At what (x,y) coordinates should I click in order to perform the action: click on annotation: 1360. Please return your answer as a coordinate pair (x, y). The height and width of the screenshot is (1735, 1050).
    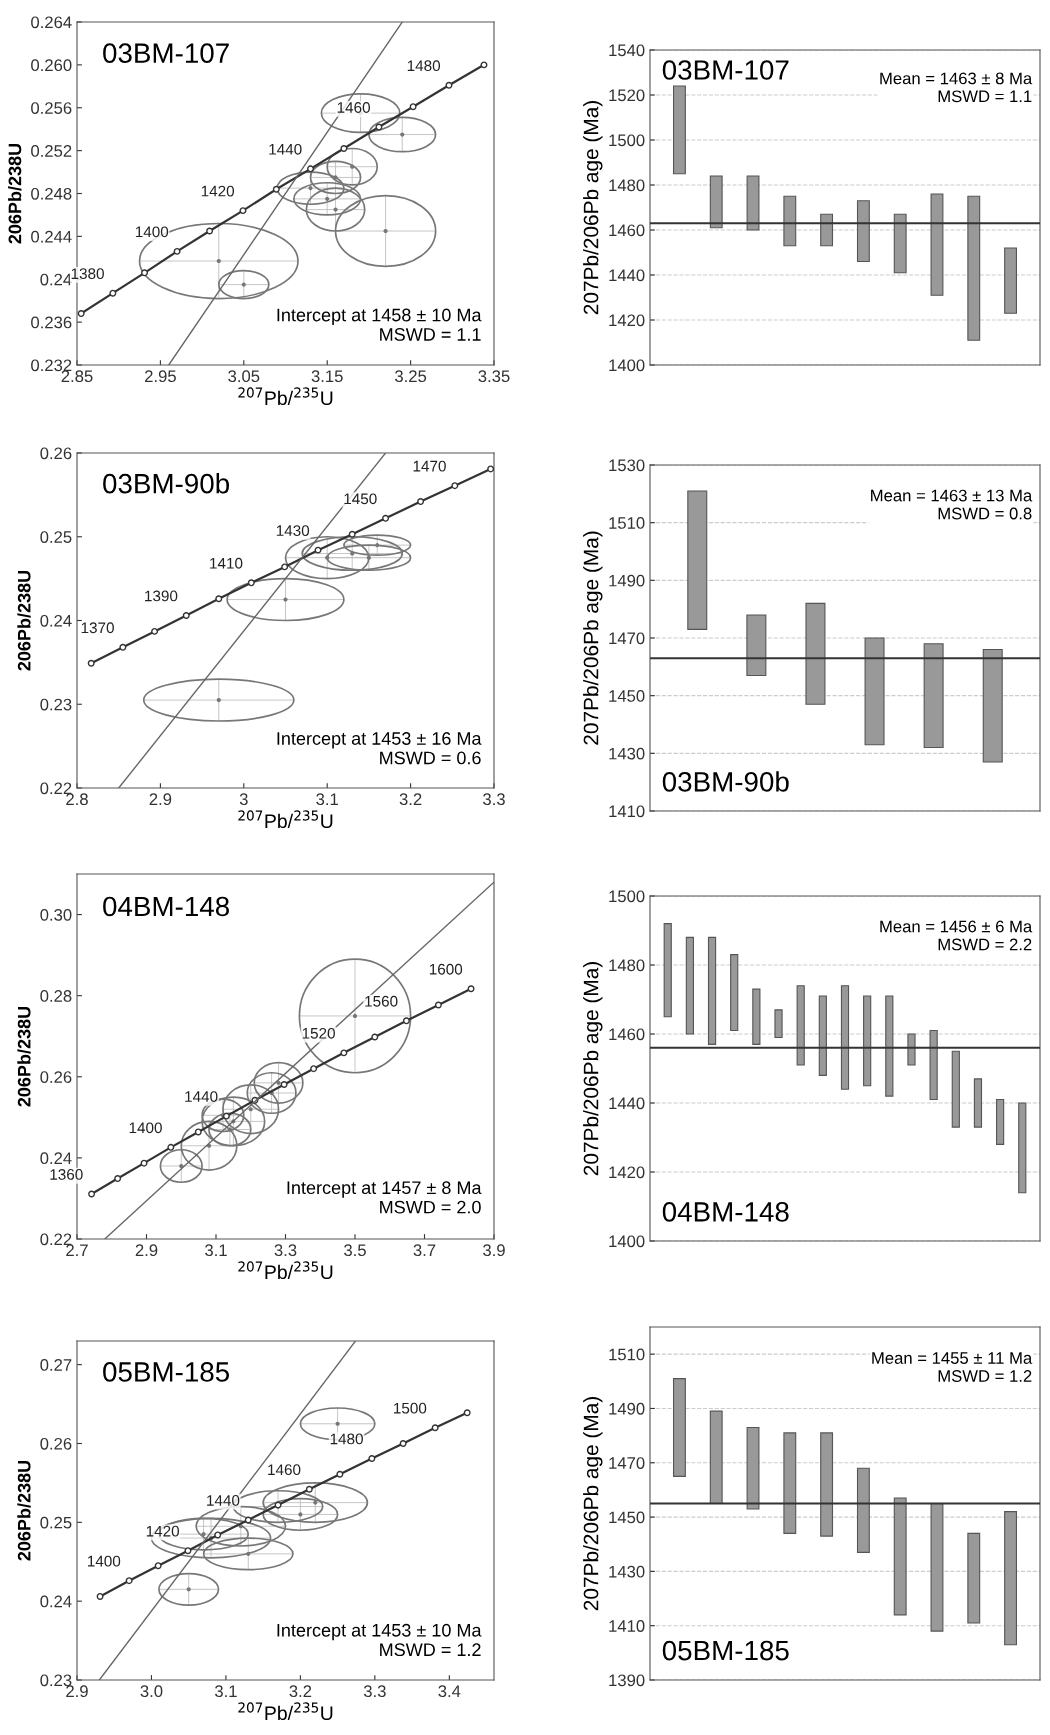
    Looking at the image, I should click on (66, 1174).